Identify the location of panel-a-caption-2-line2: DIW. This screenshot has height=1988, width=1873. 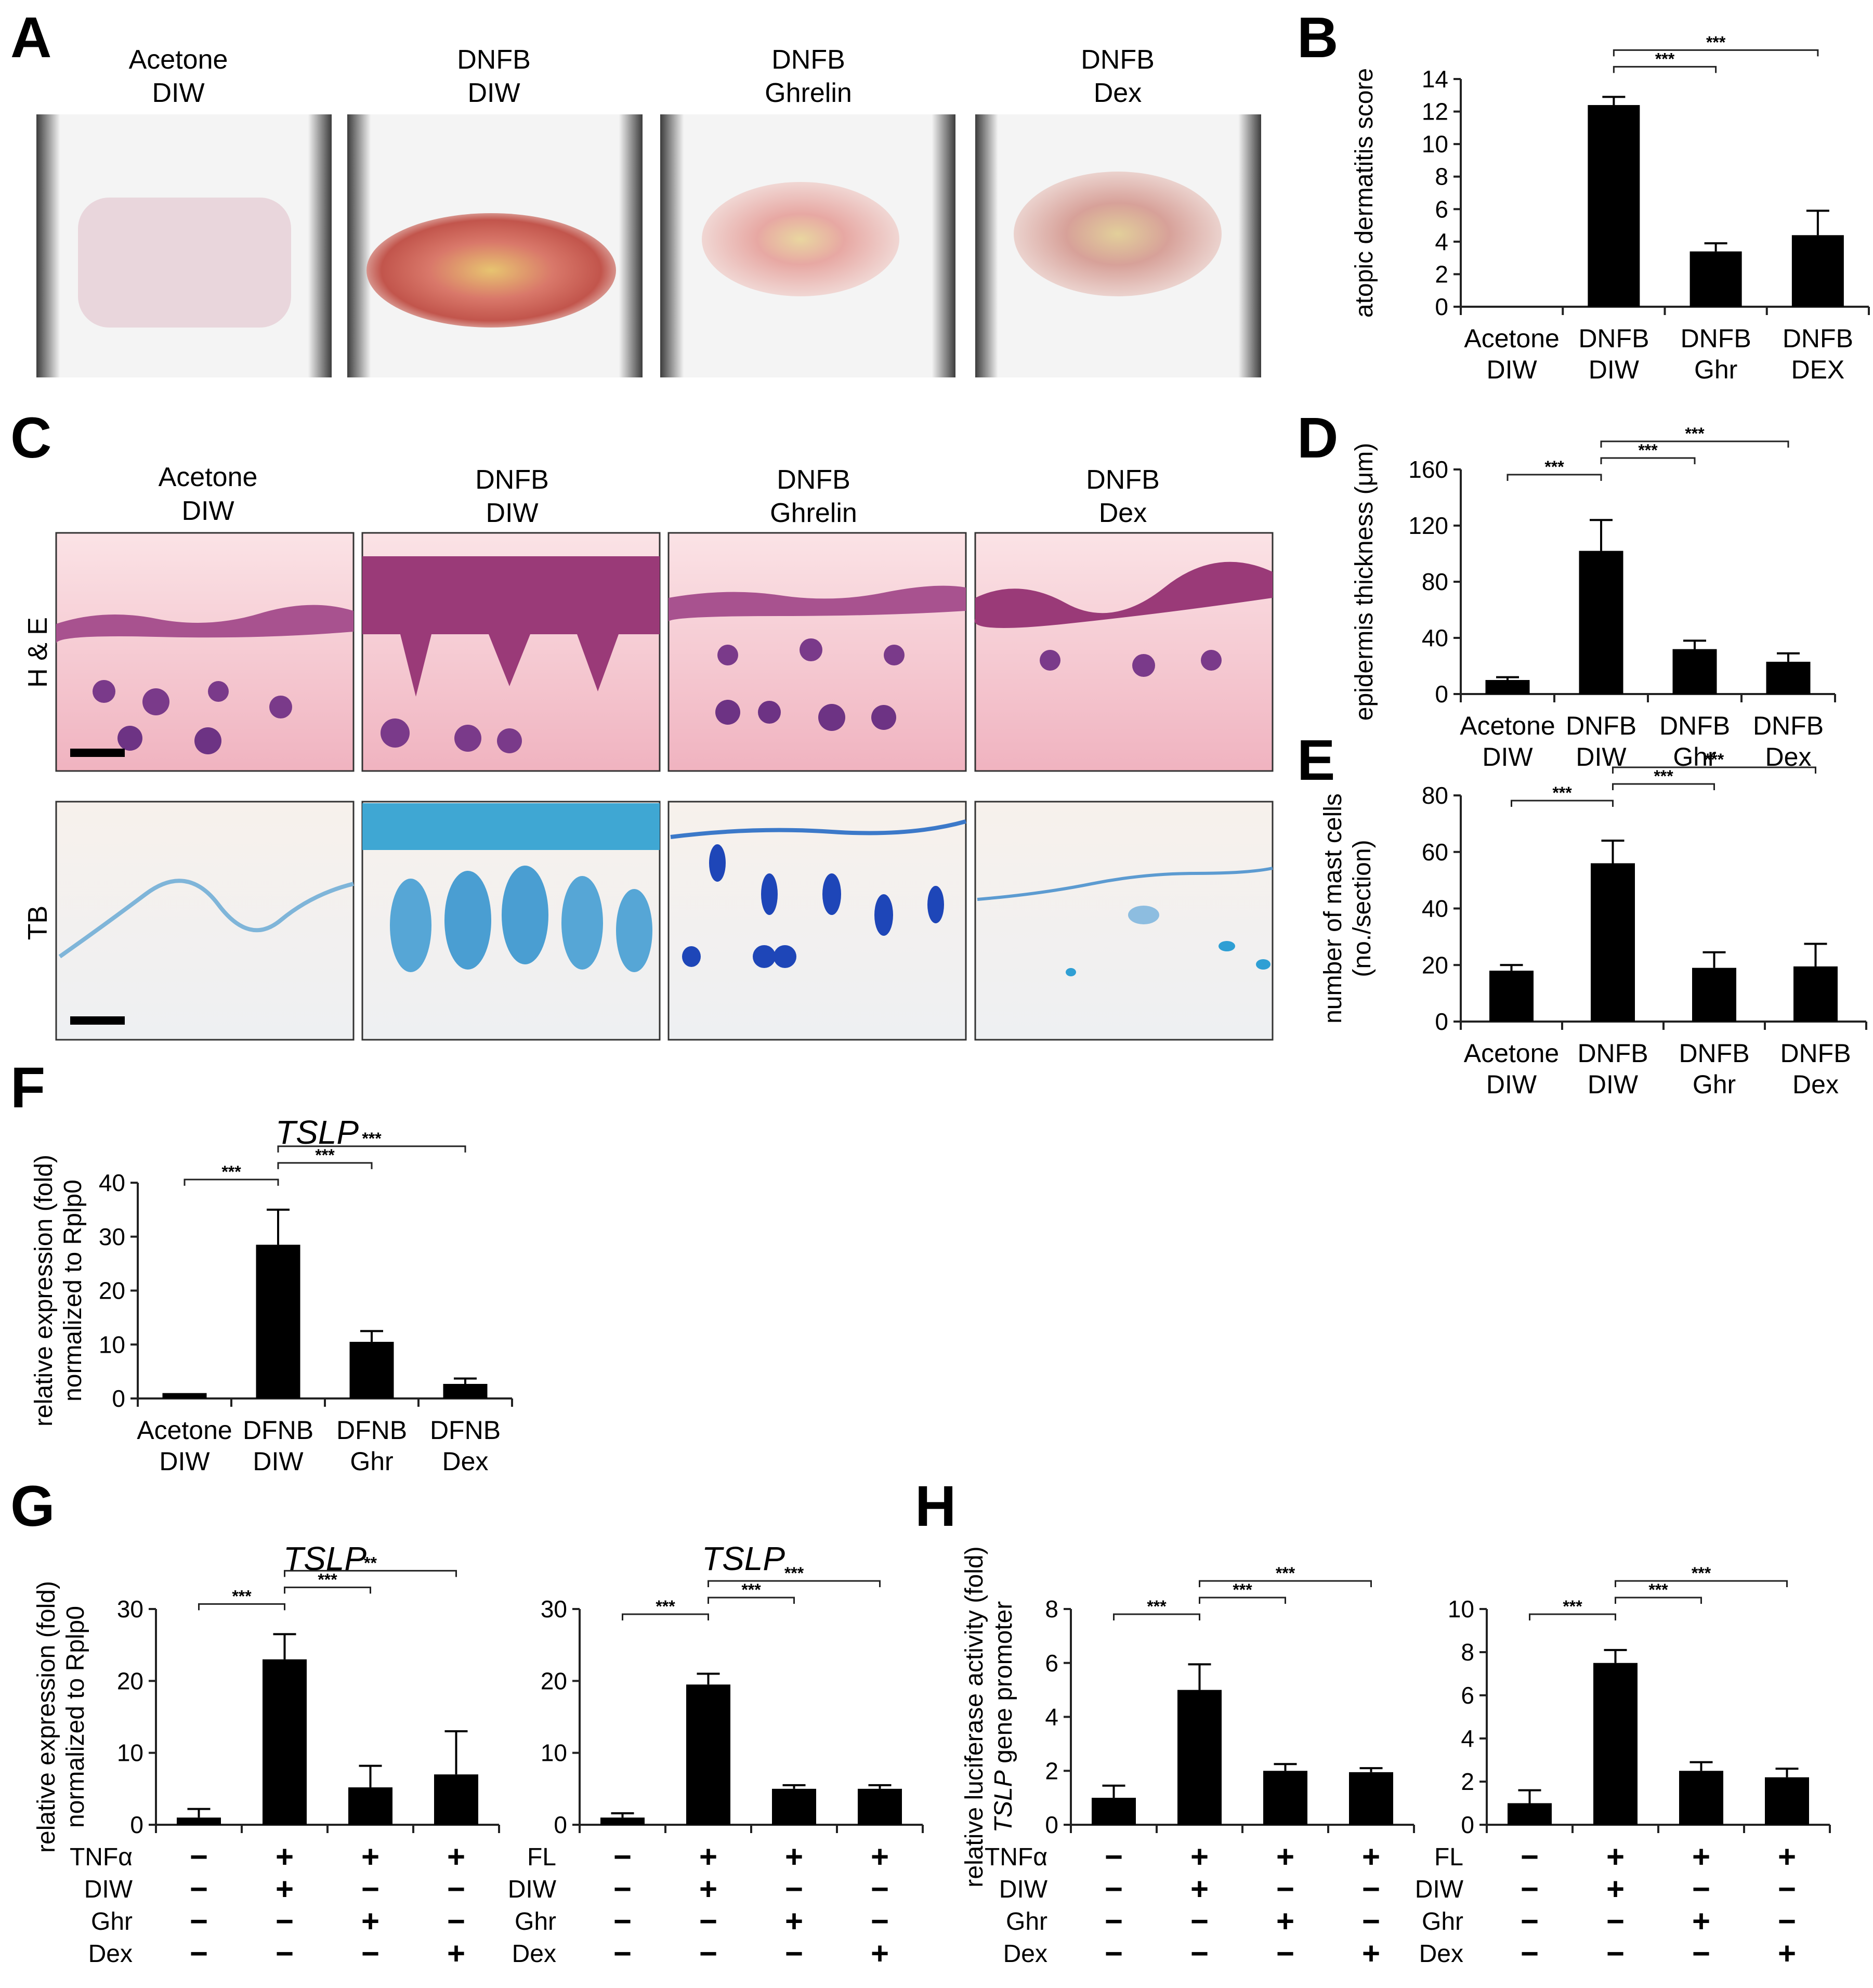
(494, 93).